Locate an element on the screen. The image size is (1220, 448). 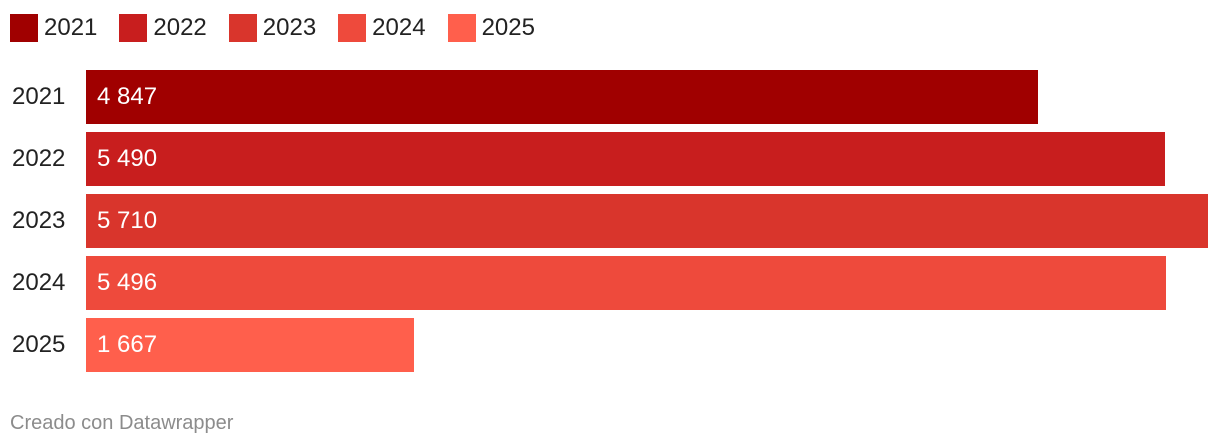
bar-value-label: 1 667 is located at coordinates (127, 344).